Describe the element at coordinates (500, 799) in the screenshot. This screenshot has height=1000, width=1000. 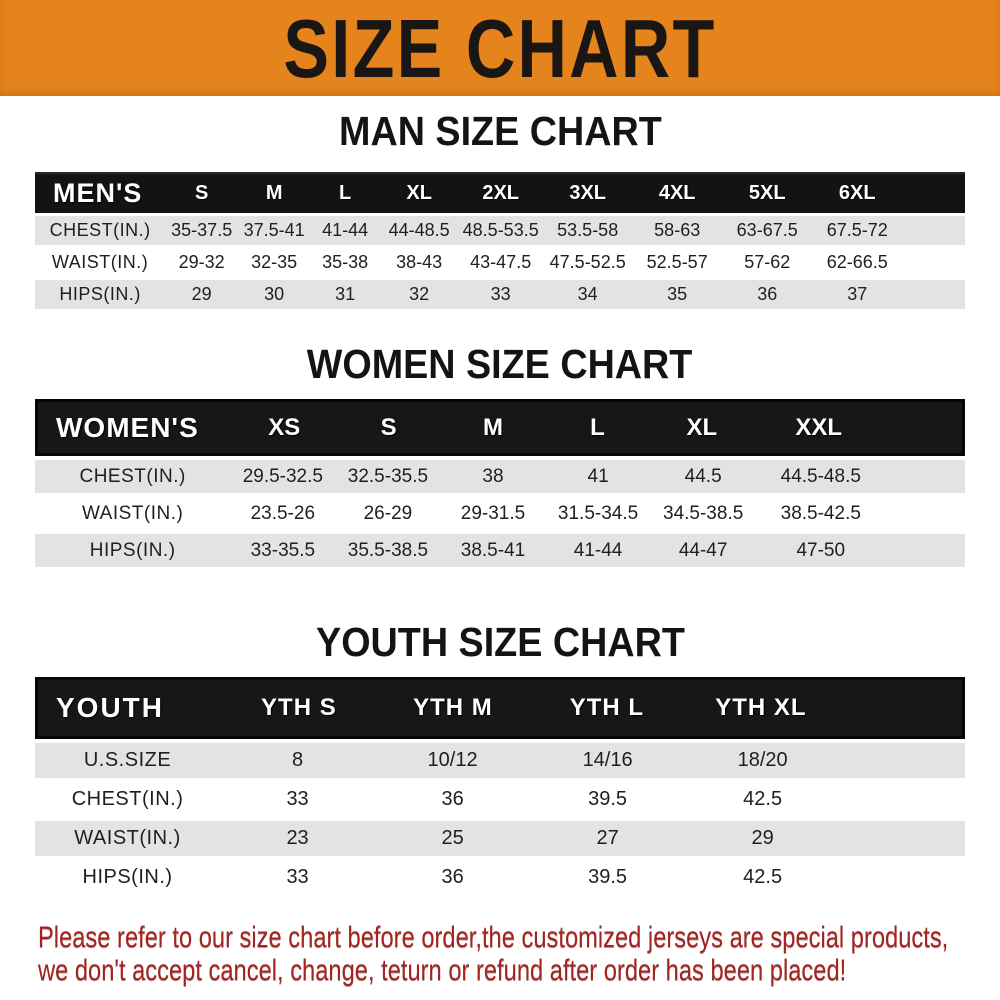
I see `table-row: CHEST(IN.) 33 36 39.5 42.5` at that location.